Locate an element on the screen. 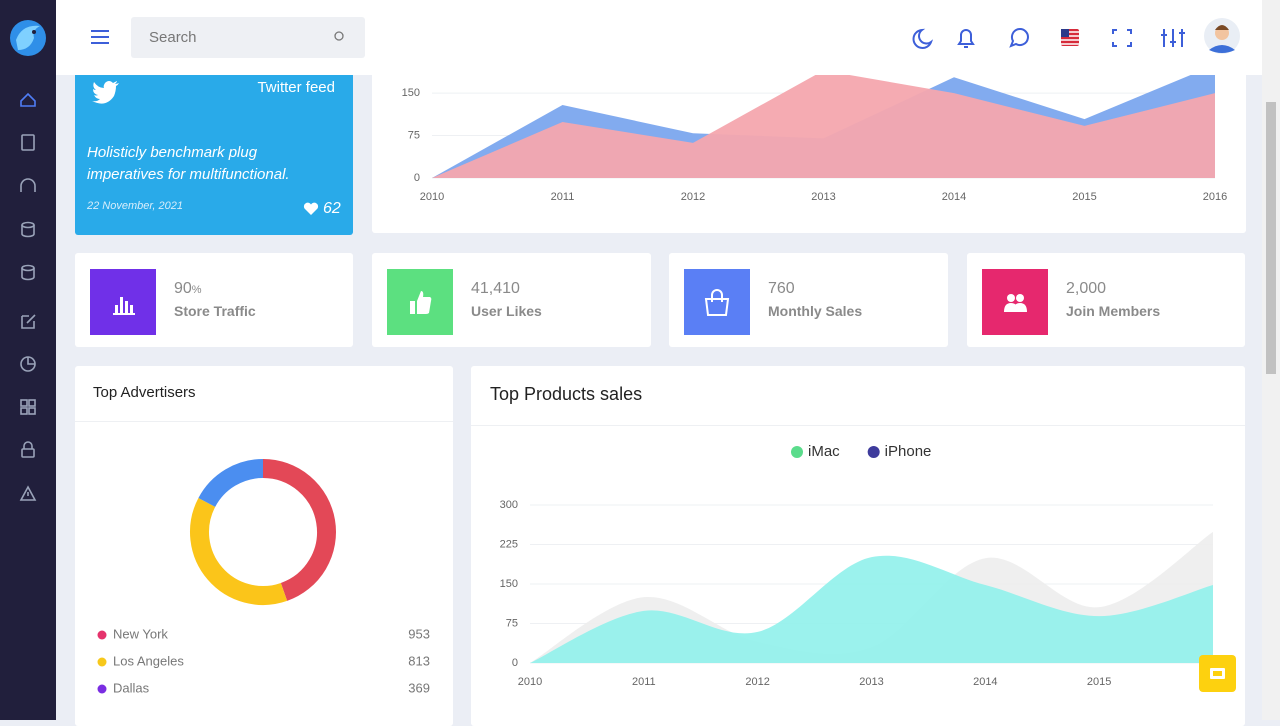 The image size is (1280, 726). nav-database is located at coordinates (28, 225).